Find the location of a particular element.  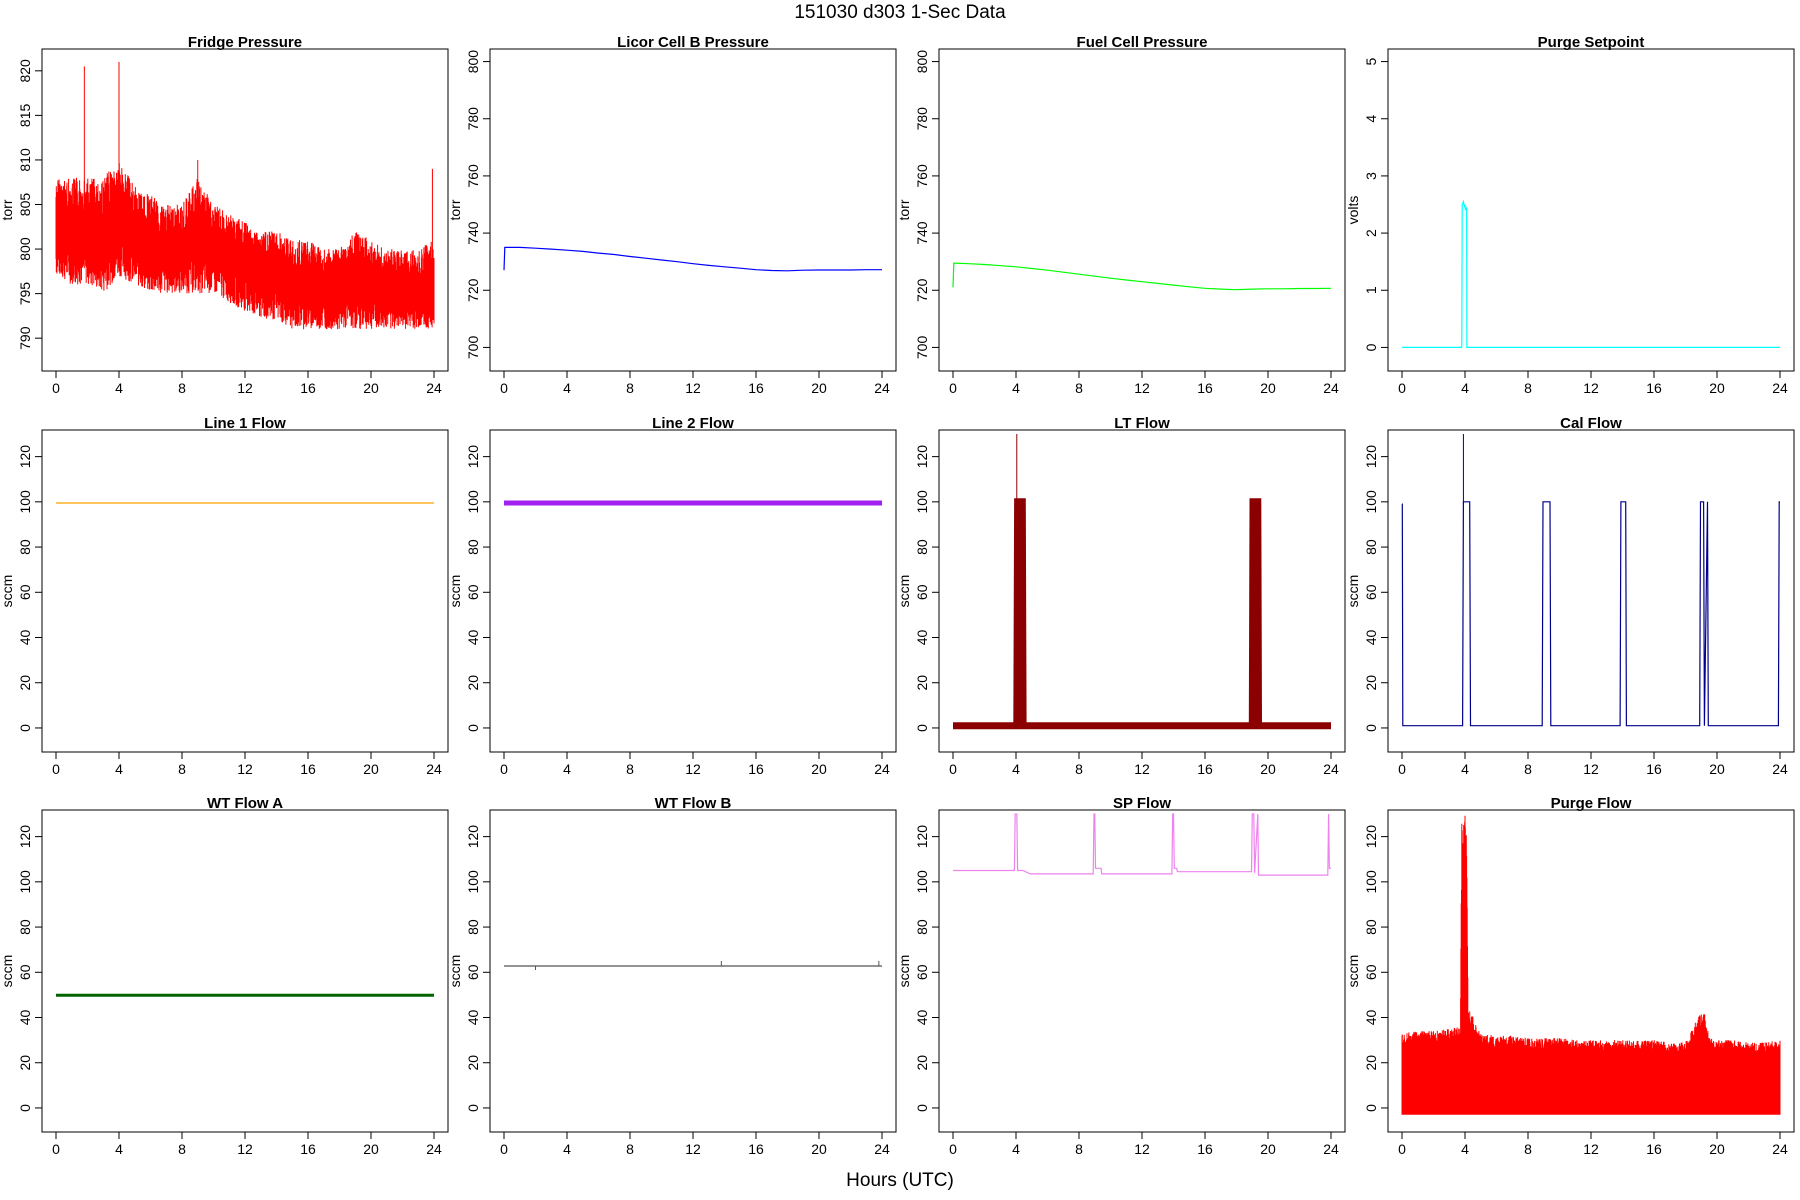

y-tick-label: 800 is located at coordinates (25, 249).